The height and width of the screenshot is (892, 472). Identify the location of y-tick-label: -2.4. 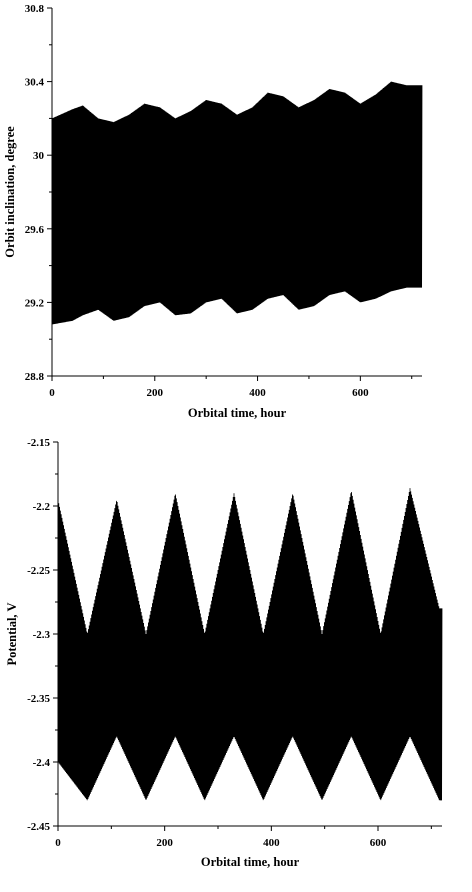
(42, 763).